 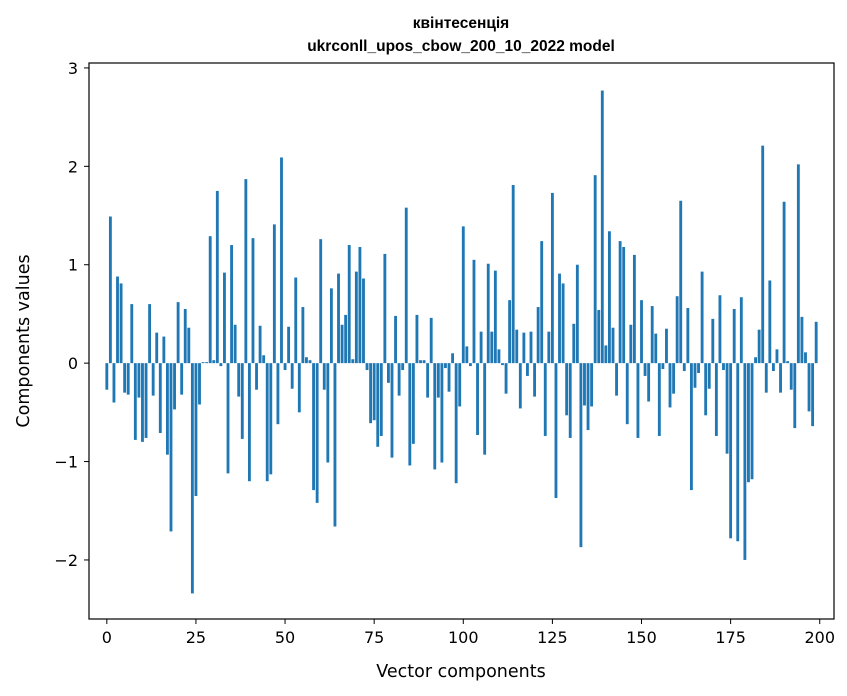 I want to click on y-tick-label: 2, so click(x=73, y=166).